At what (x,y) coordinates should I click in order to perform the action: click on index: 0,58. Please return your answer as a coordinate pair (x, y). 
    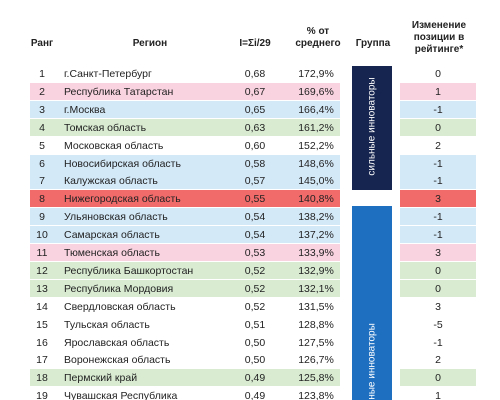
    Looking at the image, I should click on (255, 163).